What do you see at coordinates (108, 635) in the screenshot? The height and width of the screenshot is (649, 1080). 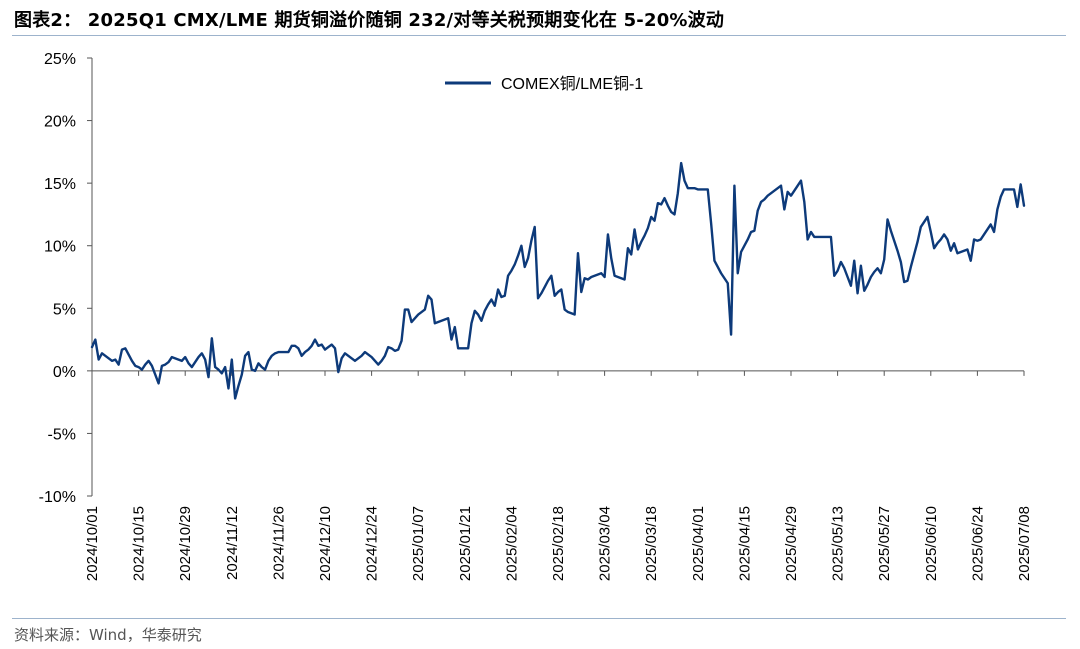 I see `source-note: 资料来源：Wind，华泰研究` at bounding box center [108, 635].